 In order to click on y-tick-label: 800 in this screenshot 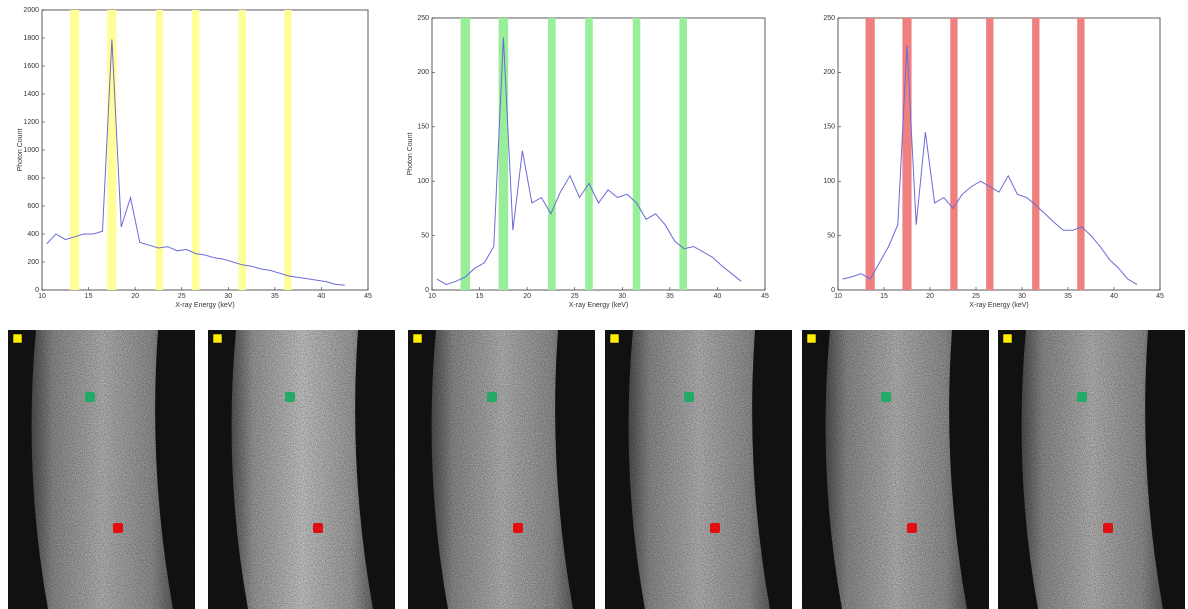, I will do `click(33, 178)`.